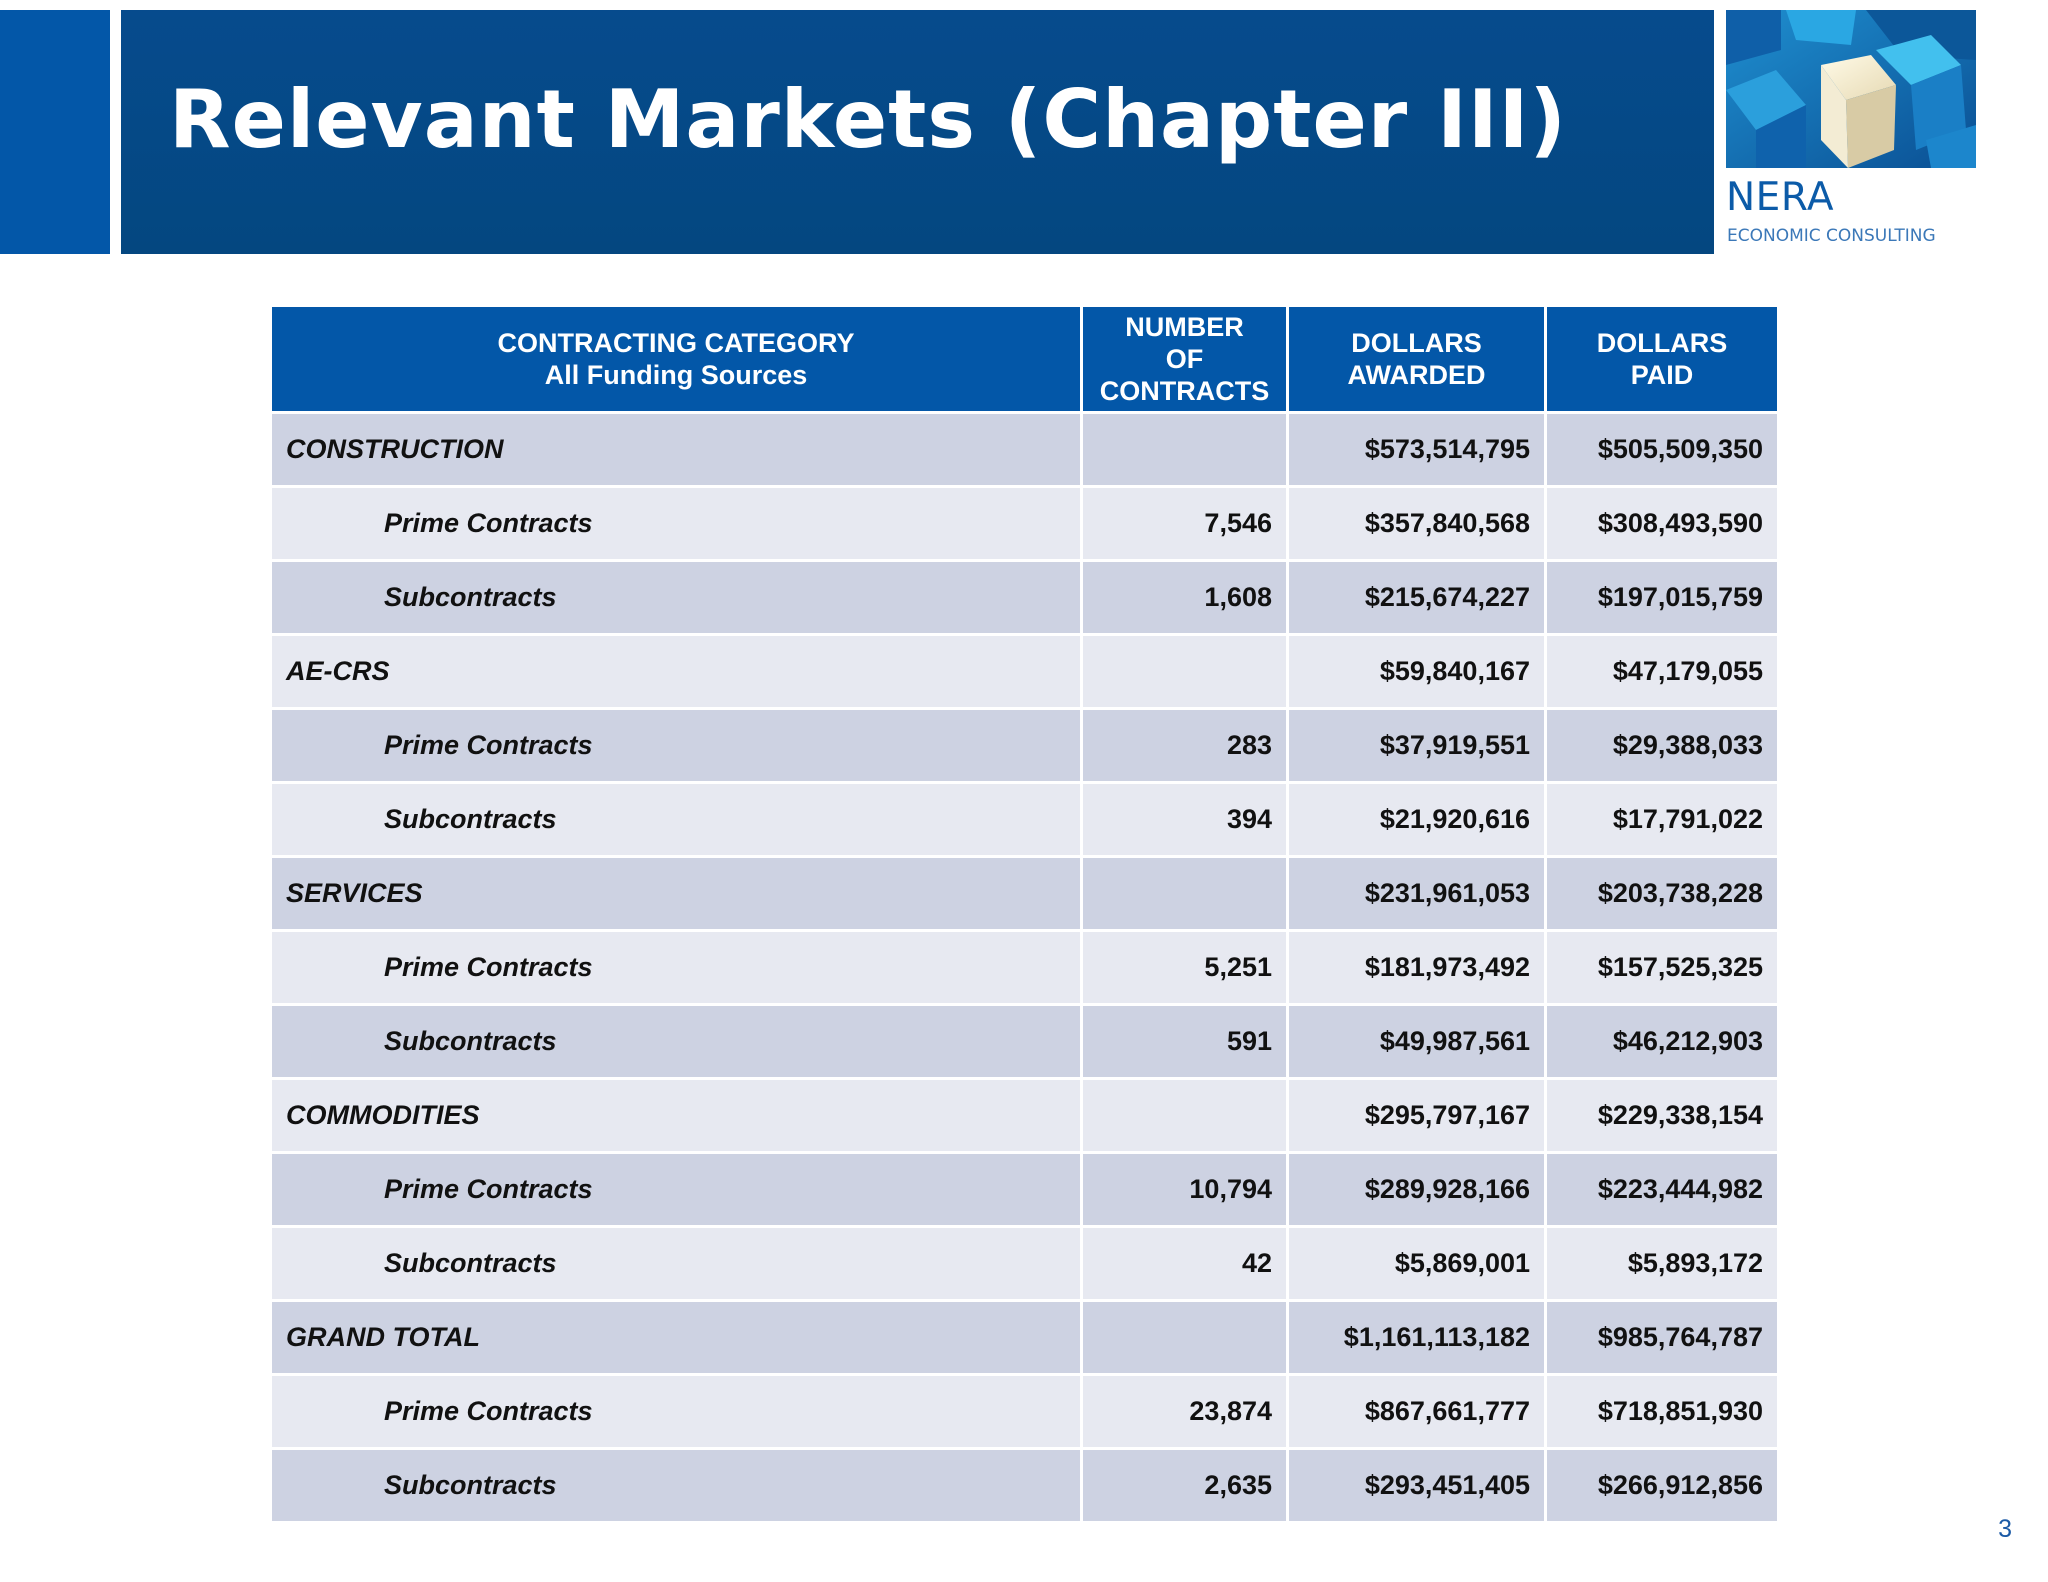  I want to click on awarded-cell: $867,661,777, so click(1416, 1411).